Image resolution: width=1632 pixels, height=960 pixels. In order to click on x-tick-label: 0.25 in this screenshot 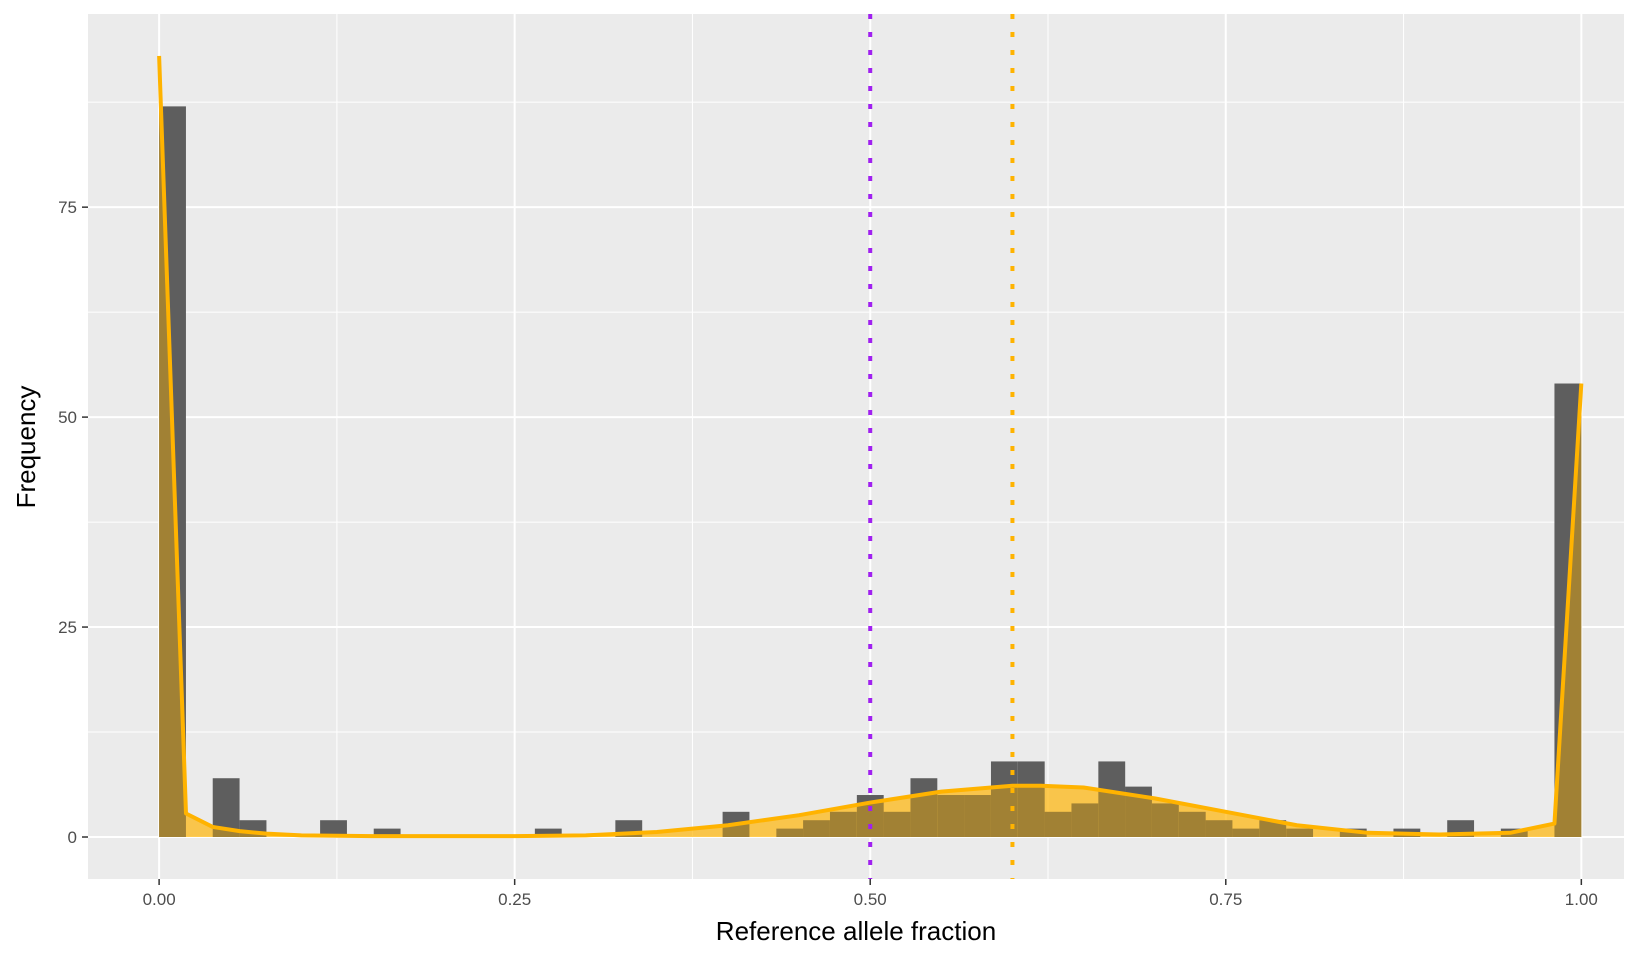, I will do `click(514, 899)`.